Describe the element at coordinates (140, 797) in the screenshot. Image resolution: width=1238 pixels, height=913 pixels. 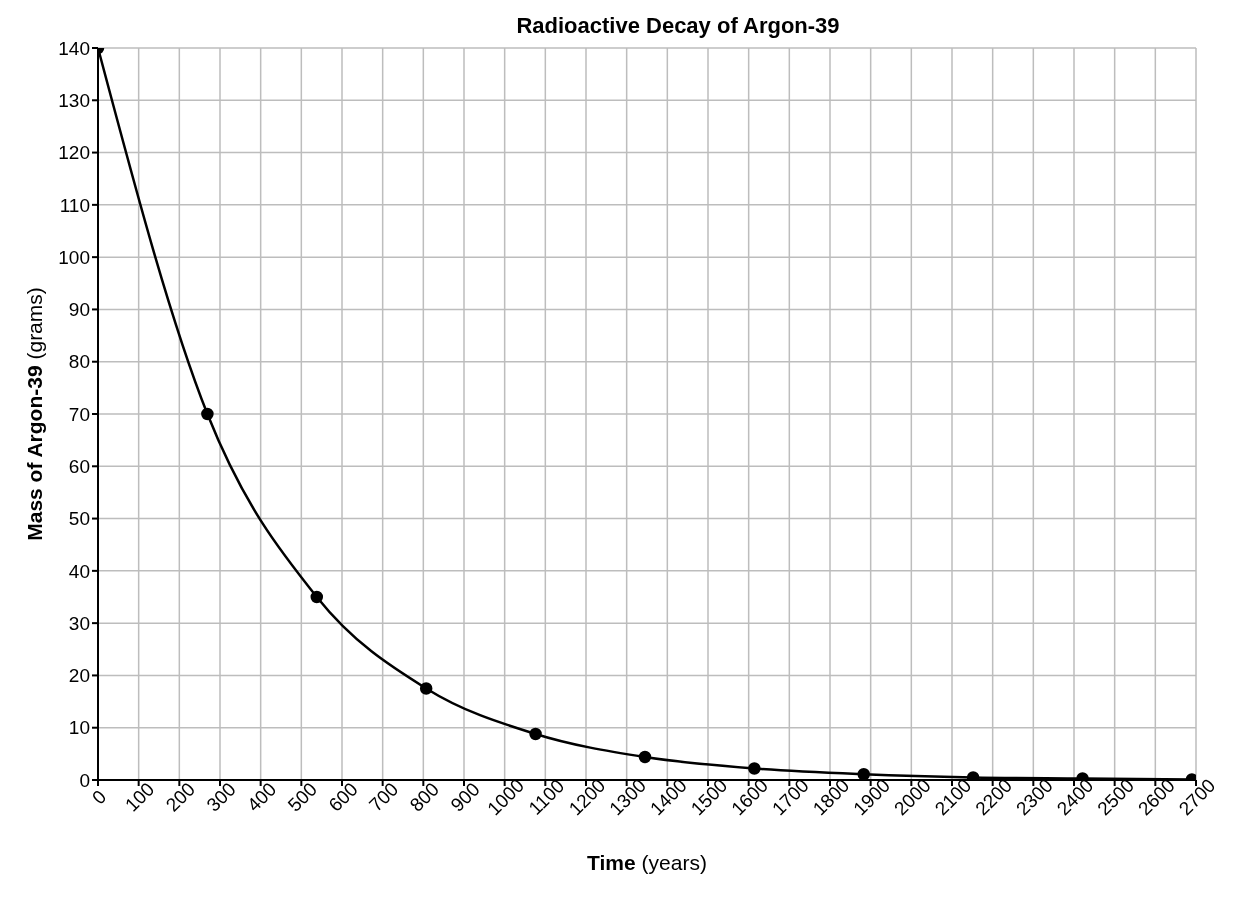
I see `x-tick-label: 100` at that location.